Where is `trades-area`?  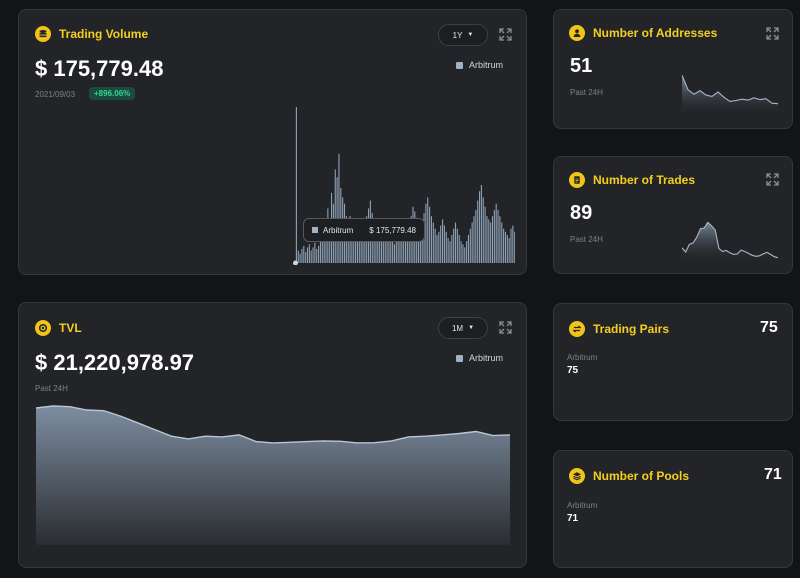
trades-area is located at coordinates (730, 242).